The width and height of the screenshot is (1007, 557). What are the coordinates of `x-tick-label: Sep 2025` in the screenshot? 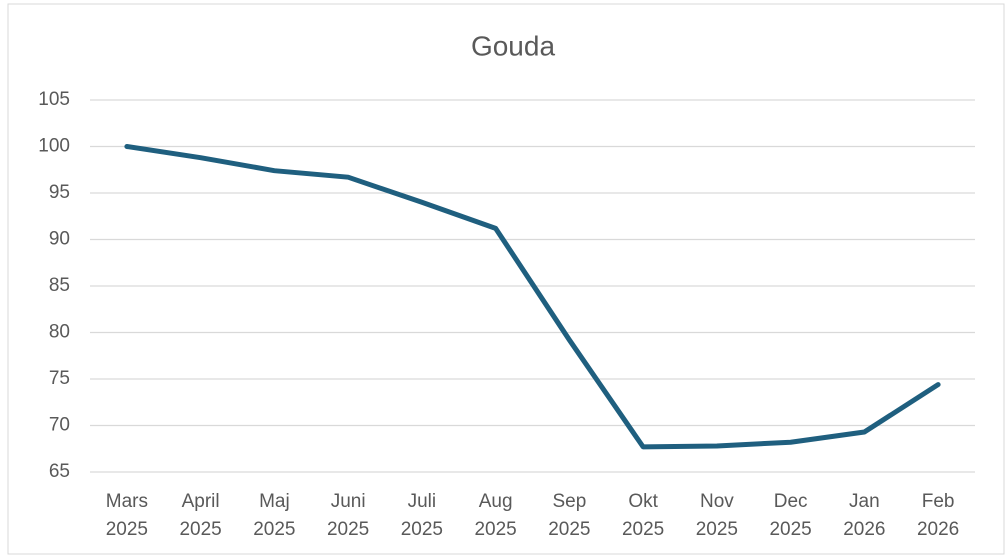 It's located at (569, 515).